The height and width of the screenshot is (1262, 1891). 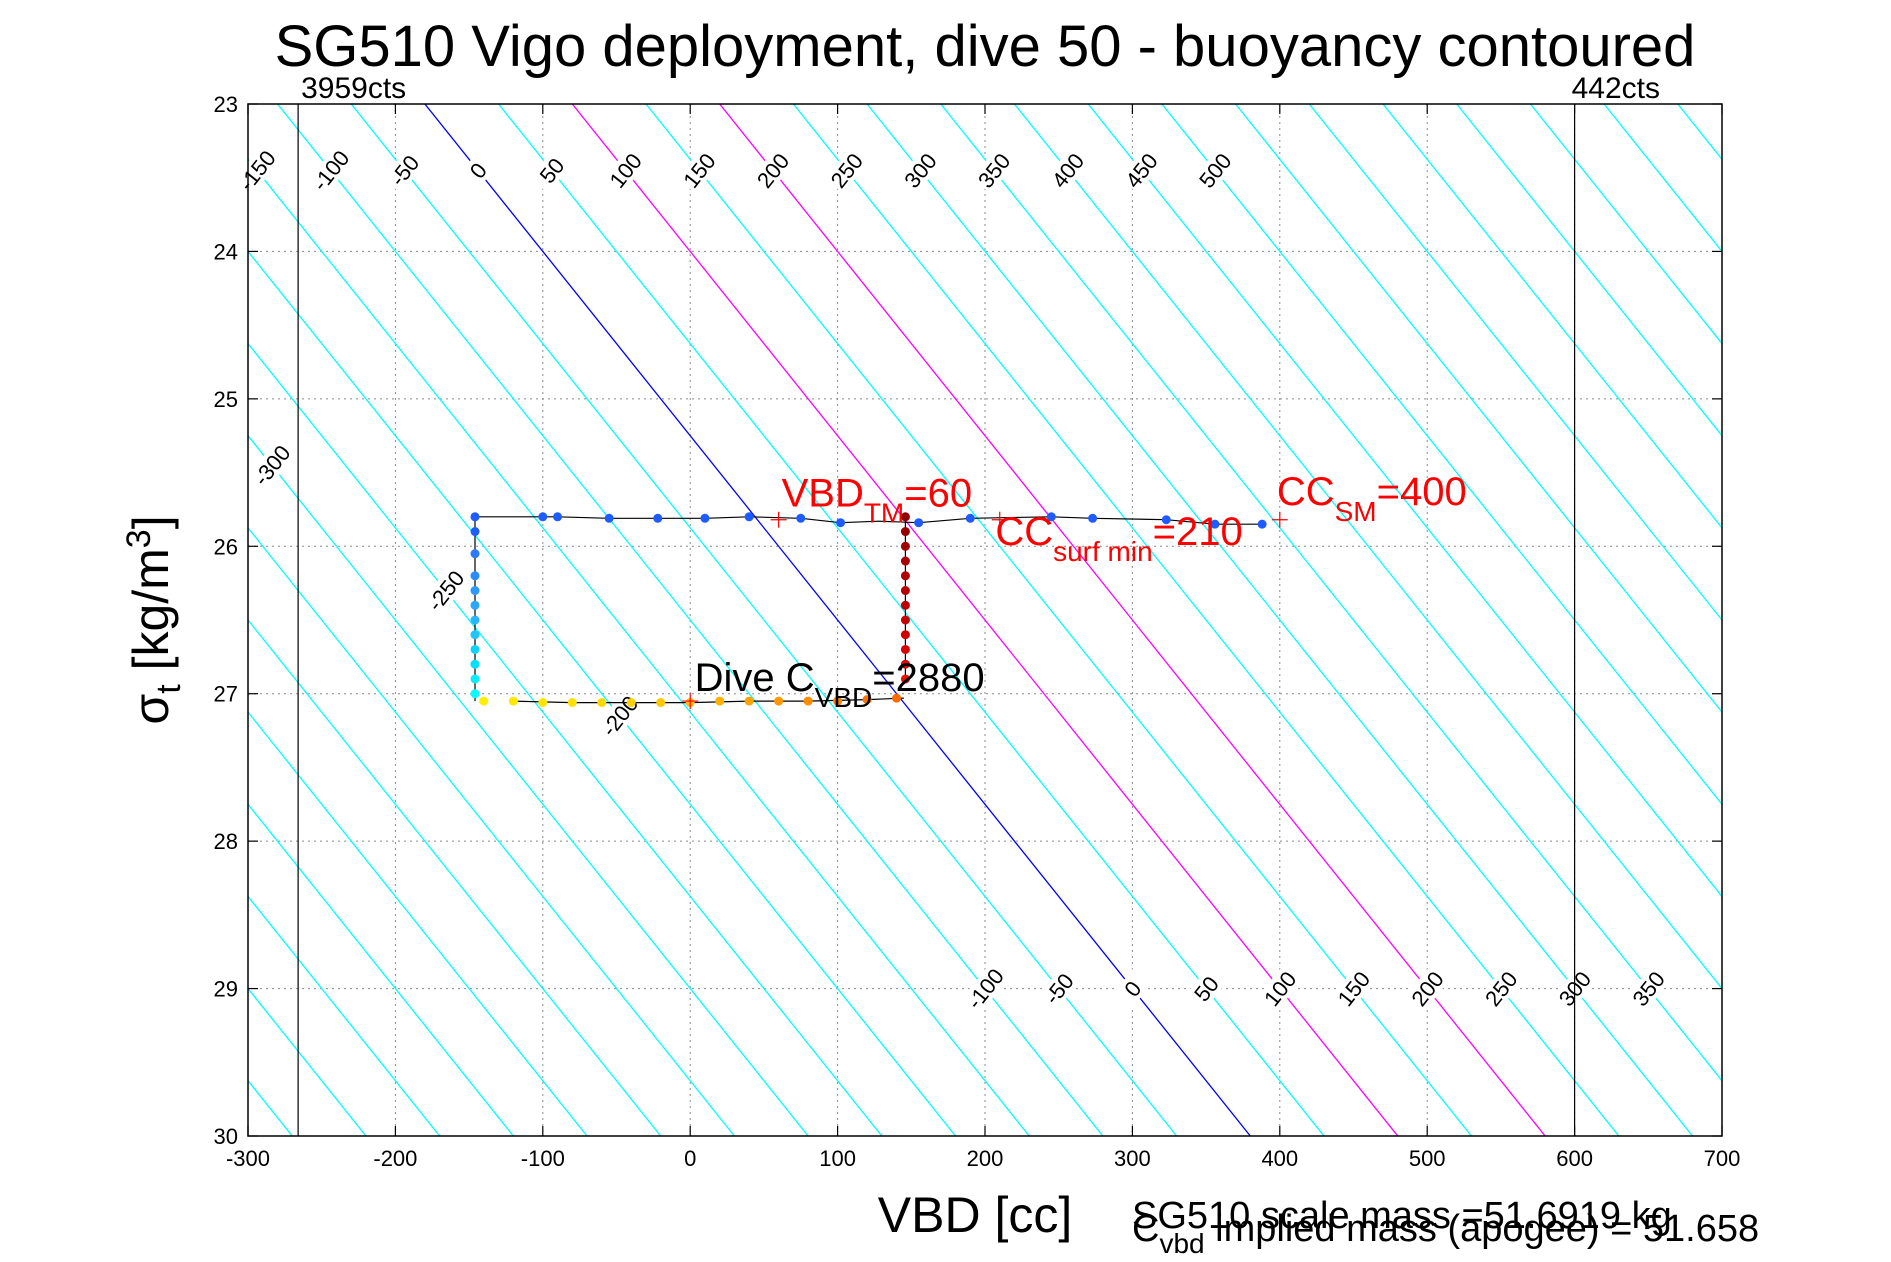 I want to click on cc-surf-min-annotation: CCsurf min=210, so click(x=1118, y=538).